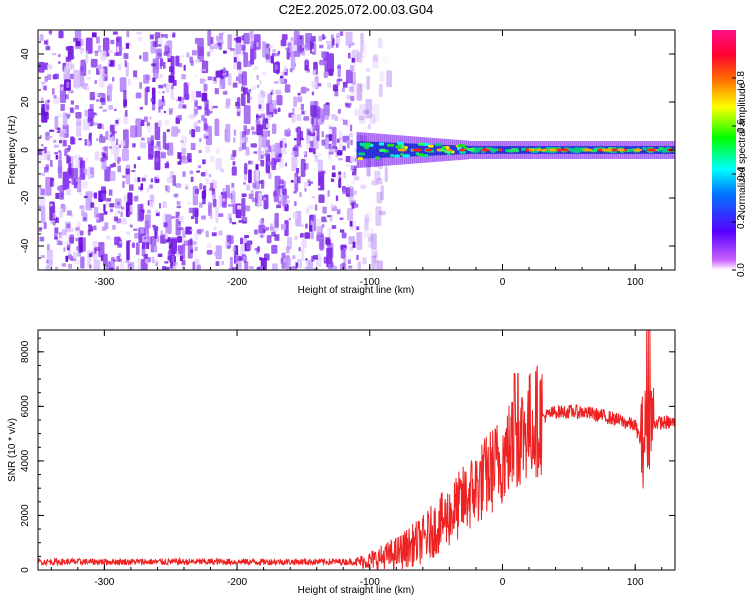 The height and width of the screenshot is (600, 750). Describe the element at coordinates (494, 150) in the screenshot. I see `spectrogram-signal-streak` at that location.